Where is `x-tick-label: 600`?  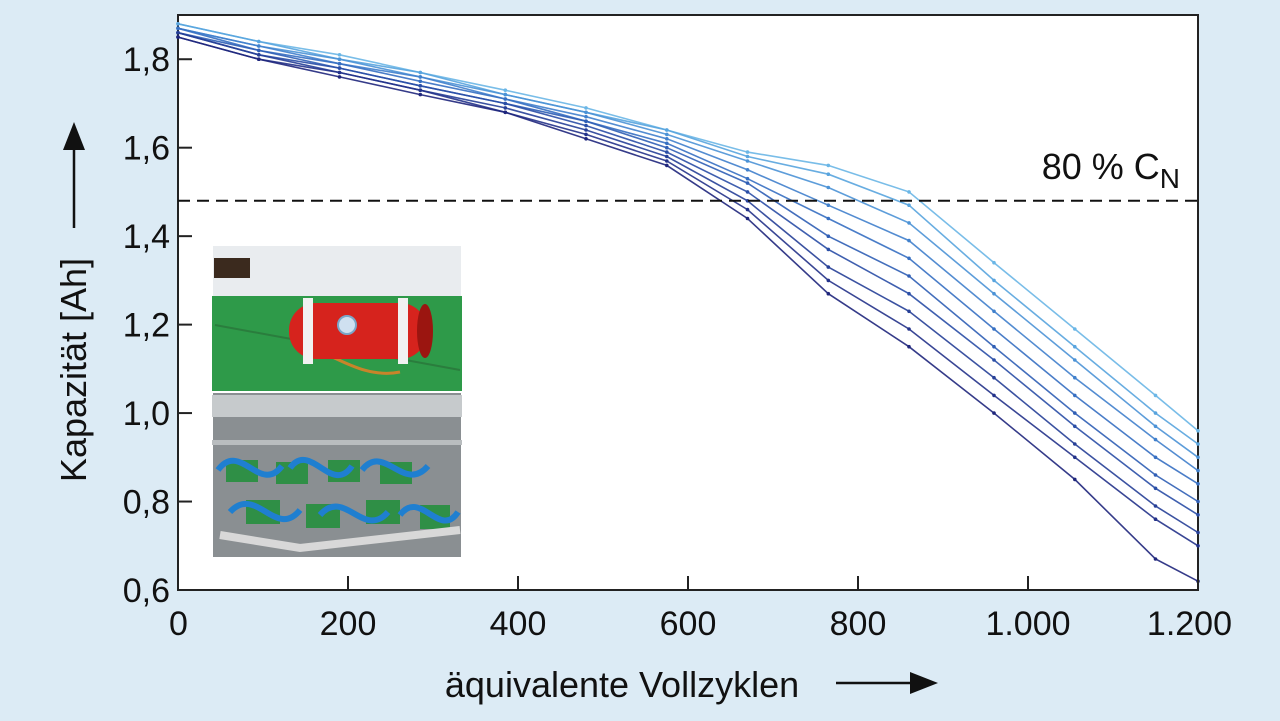 x-tick-label: 600 is located at coordinates (688, 624).